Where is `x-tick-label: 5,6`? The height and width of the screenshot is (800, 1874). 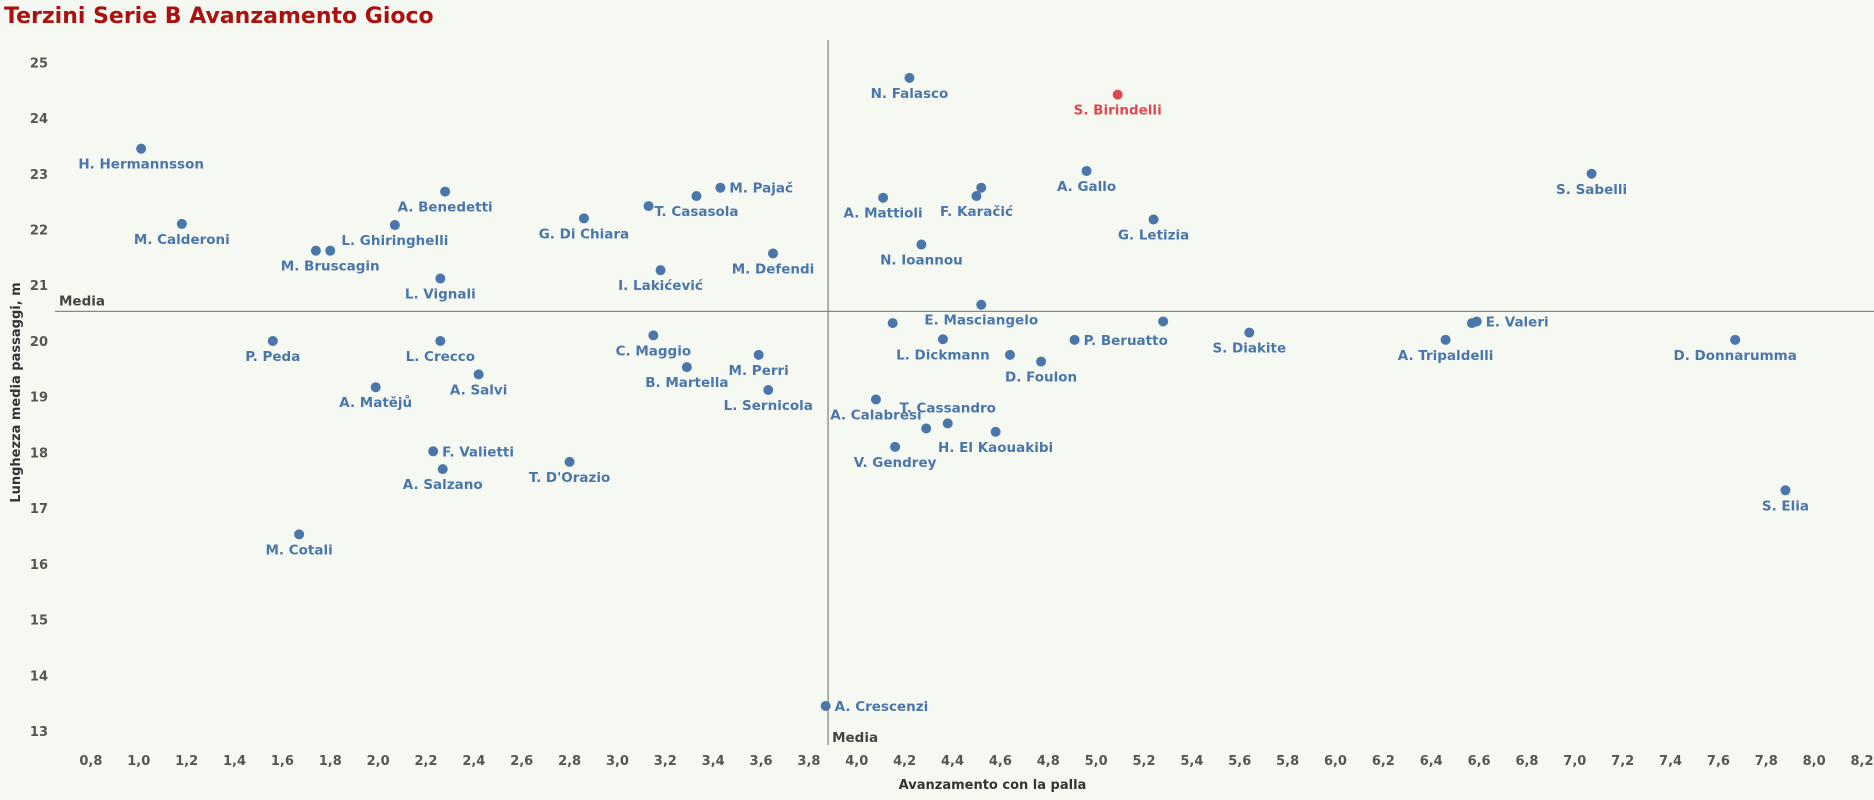
x-tick-label: 5,6 is located at coordinates (1239, 761).